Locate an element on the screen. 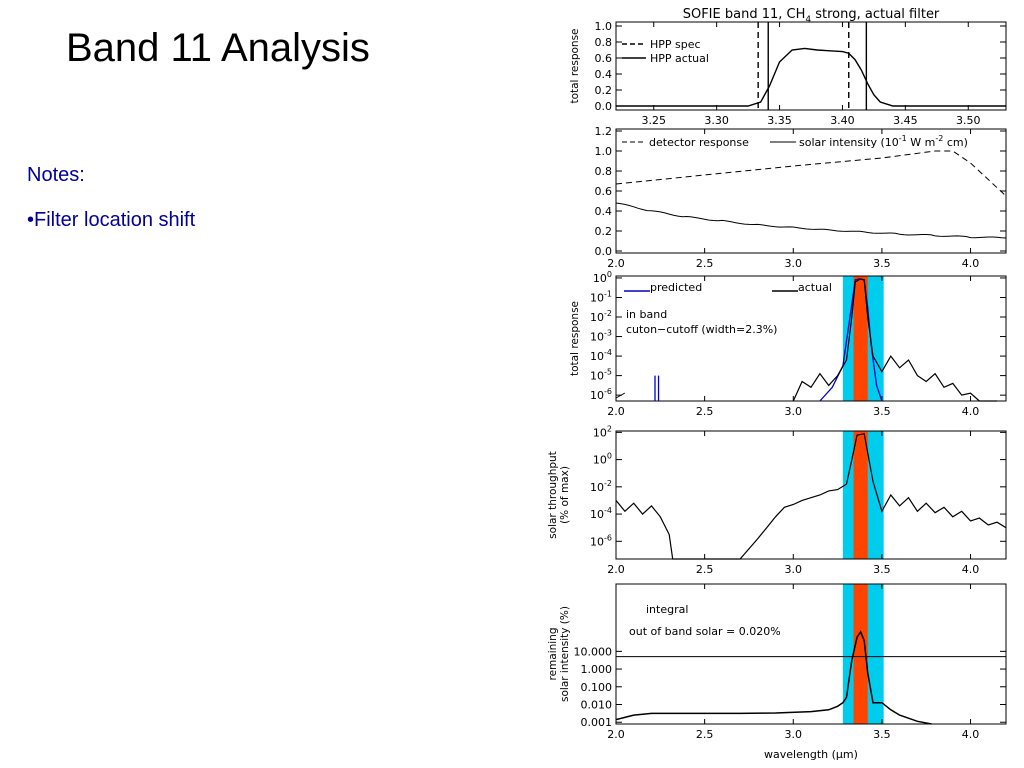 The width and height of the screenshot is (1024, 768). x-tick-label: 3.45 is located at coordinates (905, 120).